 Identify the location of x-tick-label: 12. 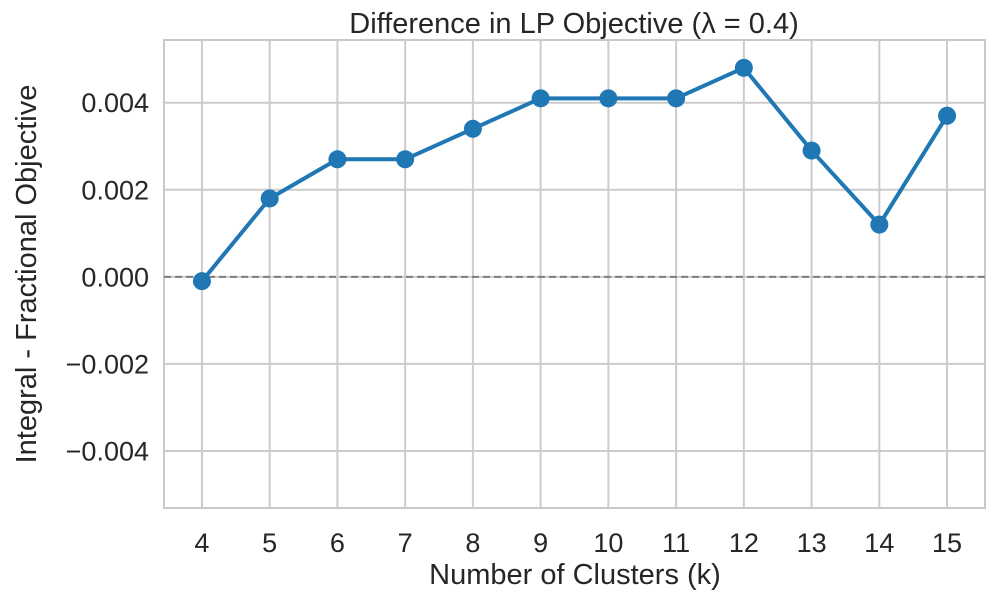
(744, 543).